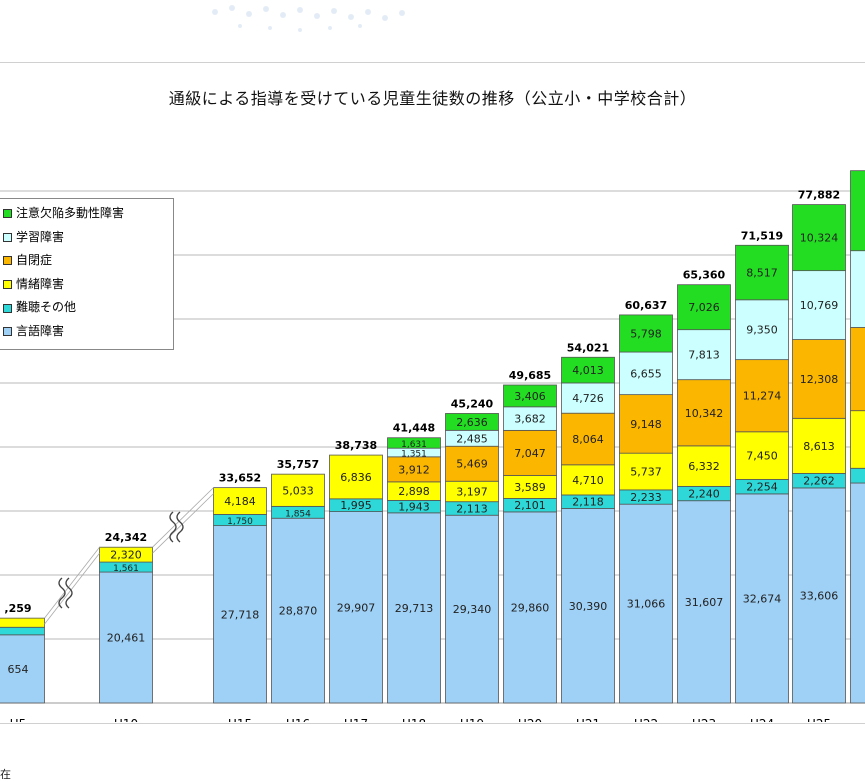 This screenshot has width=865, height=782. Describe the element at coordinates (40, 238) in the screenshot. I see `legend-label: 学習障害` at that location.